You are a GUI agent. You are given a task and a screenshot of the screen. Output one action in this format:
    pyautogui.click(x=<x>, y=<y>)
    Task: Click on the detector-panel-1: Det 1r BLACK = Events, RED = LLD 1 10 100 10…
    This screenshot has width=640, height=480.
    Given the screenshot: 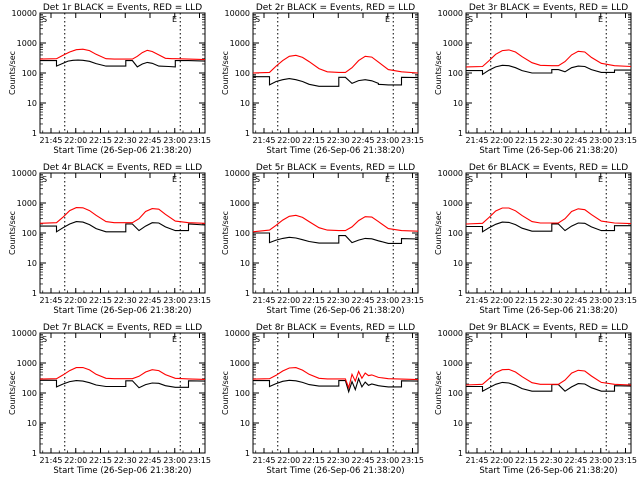 What is the action you would take?
    pyautogui.click(x=109, y=79)
    